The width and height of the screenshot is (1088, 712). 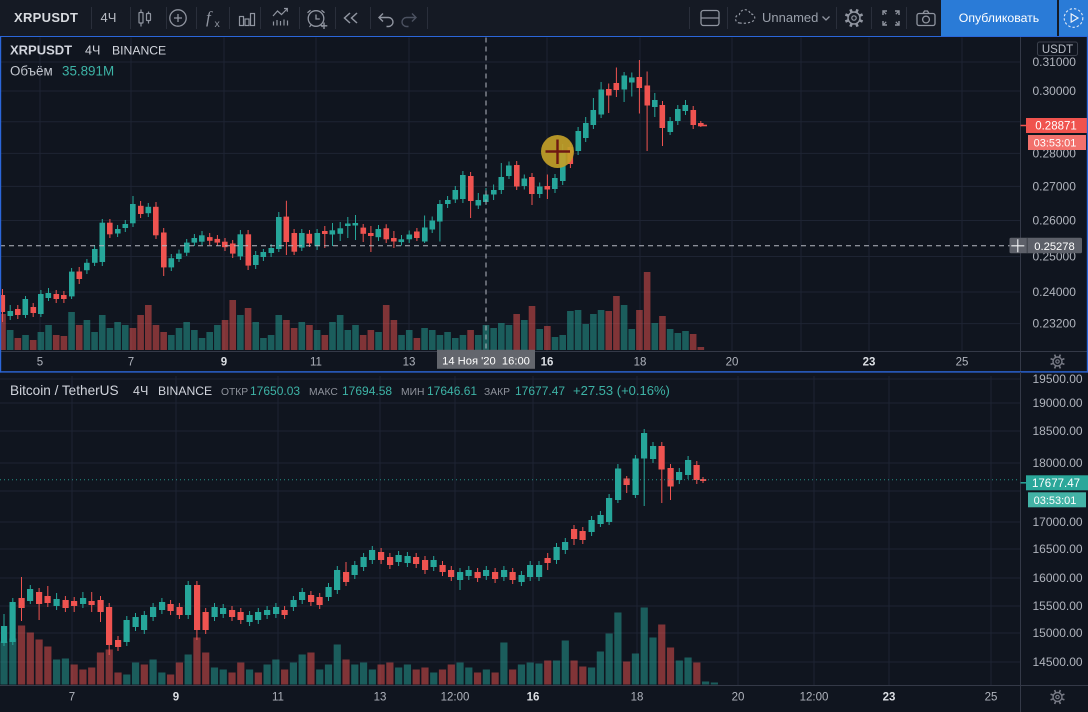 What do you see at coordinates (41, 50) in the screenshot?
I see `svg-text: XRPUSDT` at bounding box center [41, 50].